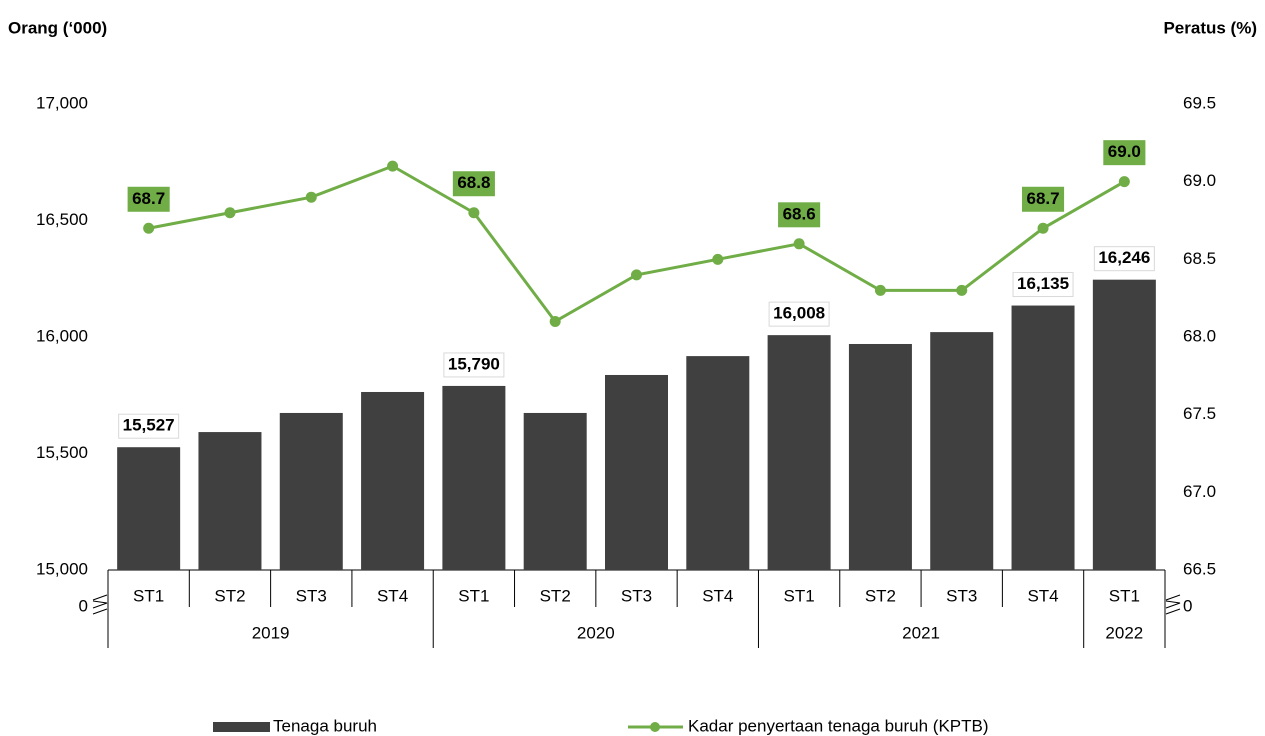  I want to click on y2-tick-label: 69.0, so click(1199, 180).